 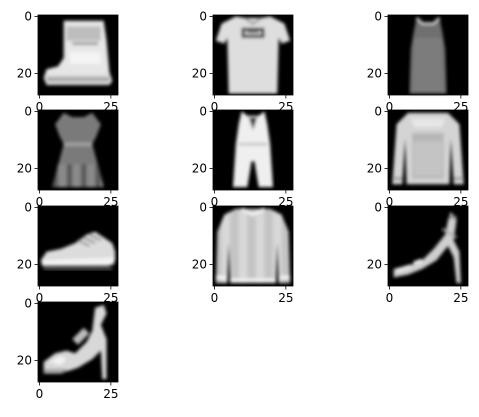 I want to click on subplot-9: 0 20 0 25, so click(x=418, y=252).